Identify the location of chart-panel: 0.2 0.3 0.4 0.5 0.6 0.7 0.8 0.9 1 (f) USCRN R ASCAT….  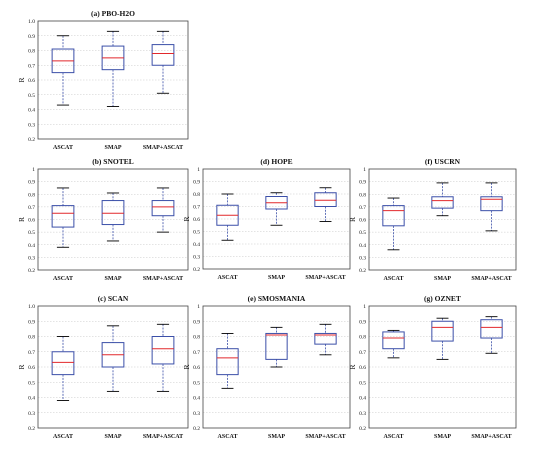
(432, 219).